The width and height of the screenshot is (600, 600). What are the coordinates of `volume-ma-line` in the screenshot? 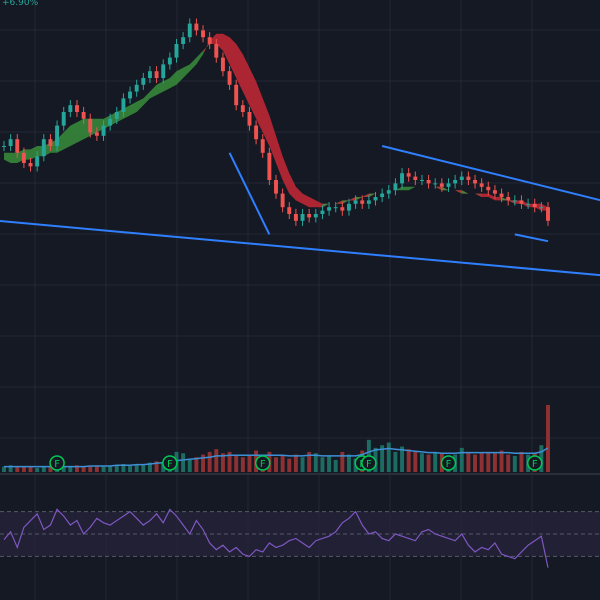 It's located at (276, 457).